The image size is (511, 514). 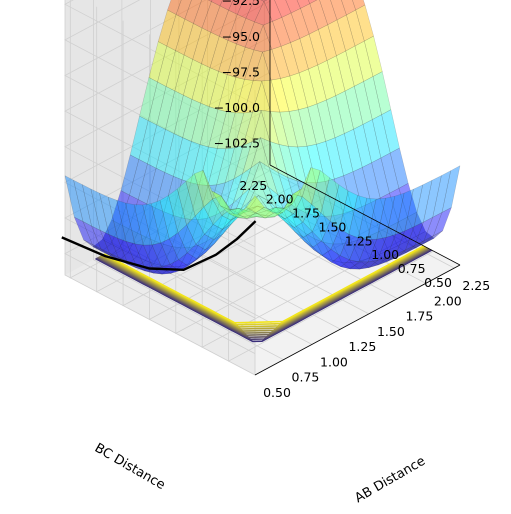 What do you see at coordinates (237, 107) in the screenshot?
I see `z-tick-label: −100.0` at bounding box center [237, 107].